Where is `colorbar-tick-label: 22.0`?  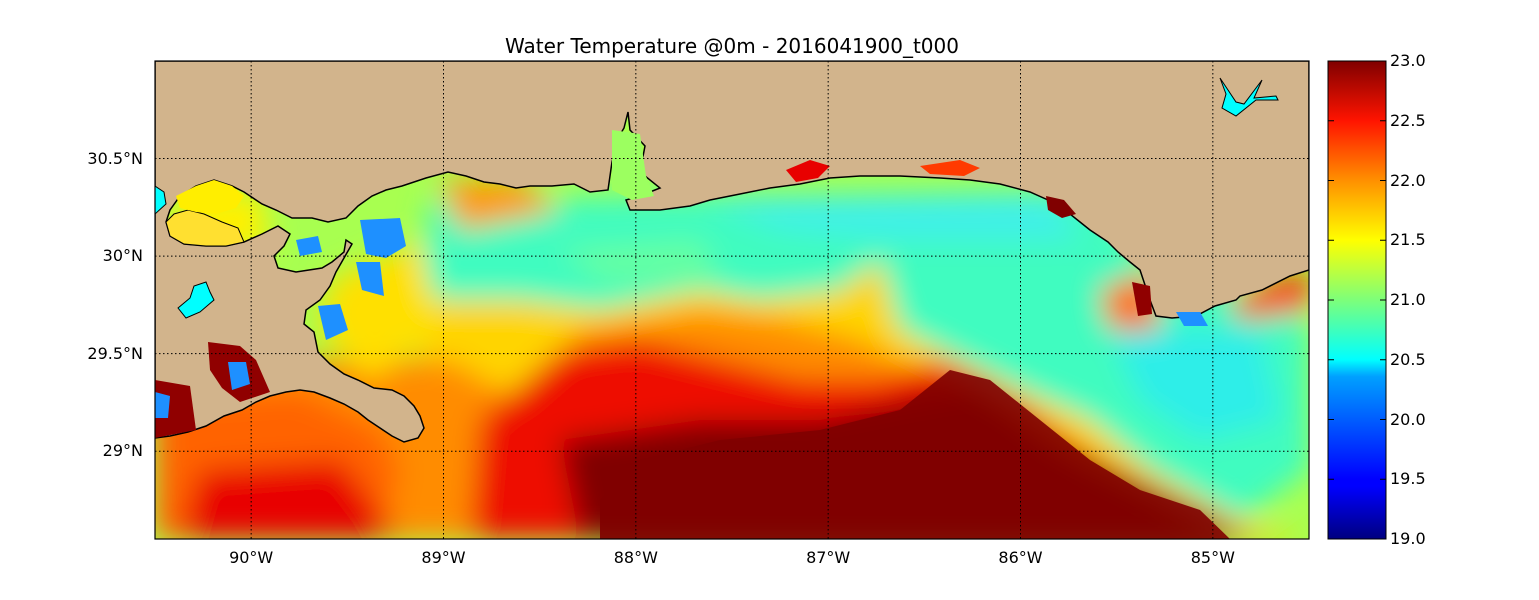 colorbar-tick-label: 22.0 is located at coordinates (1408, 180).